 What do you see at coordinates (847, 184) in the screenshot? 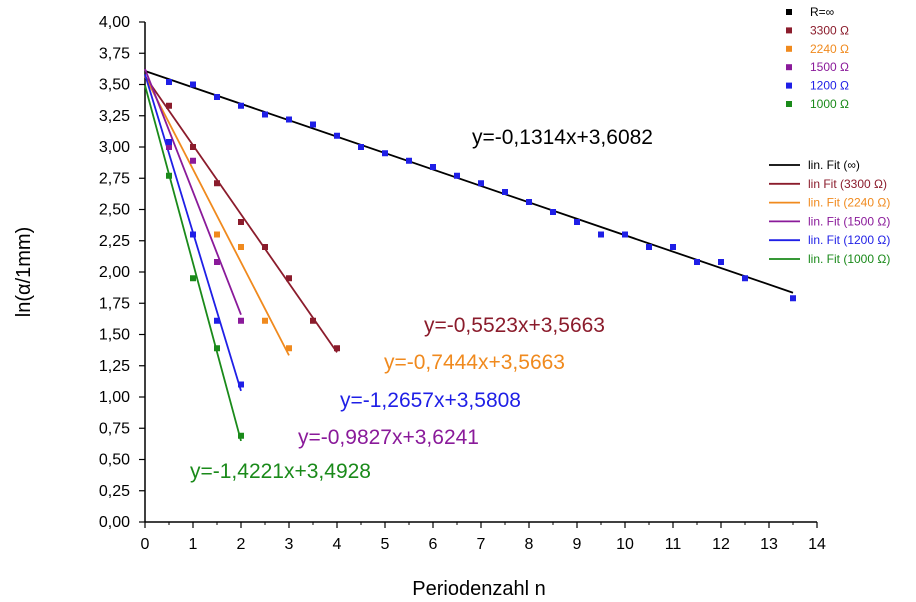
I see `legend-fit-label: lin Fit (3300 Ω)` at bounding box center [847, 184].